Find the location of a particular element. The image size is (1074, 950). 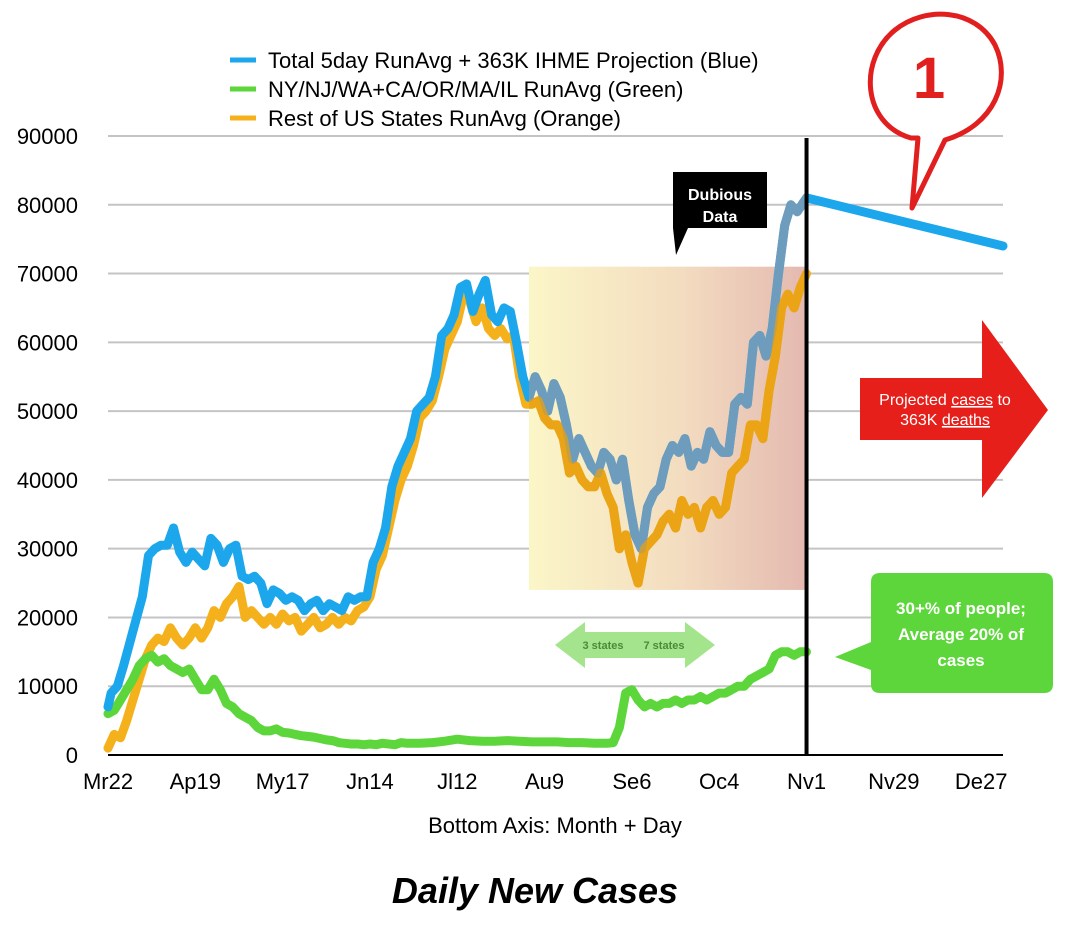

states-left-label: 3 states is located at coordinates (603, 646).